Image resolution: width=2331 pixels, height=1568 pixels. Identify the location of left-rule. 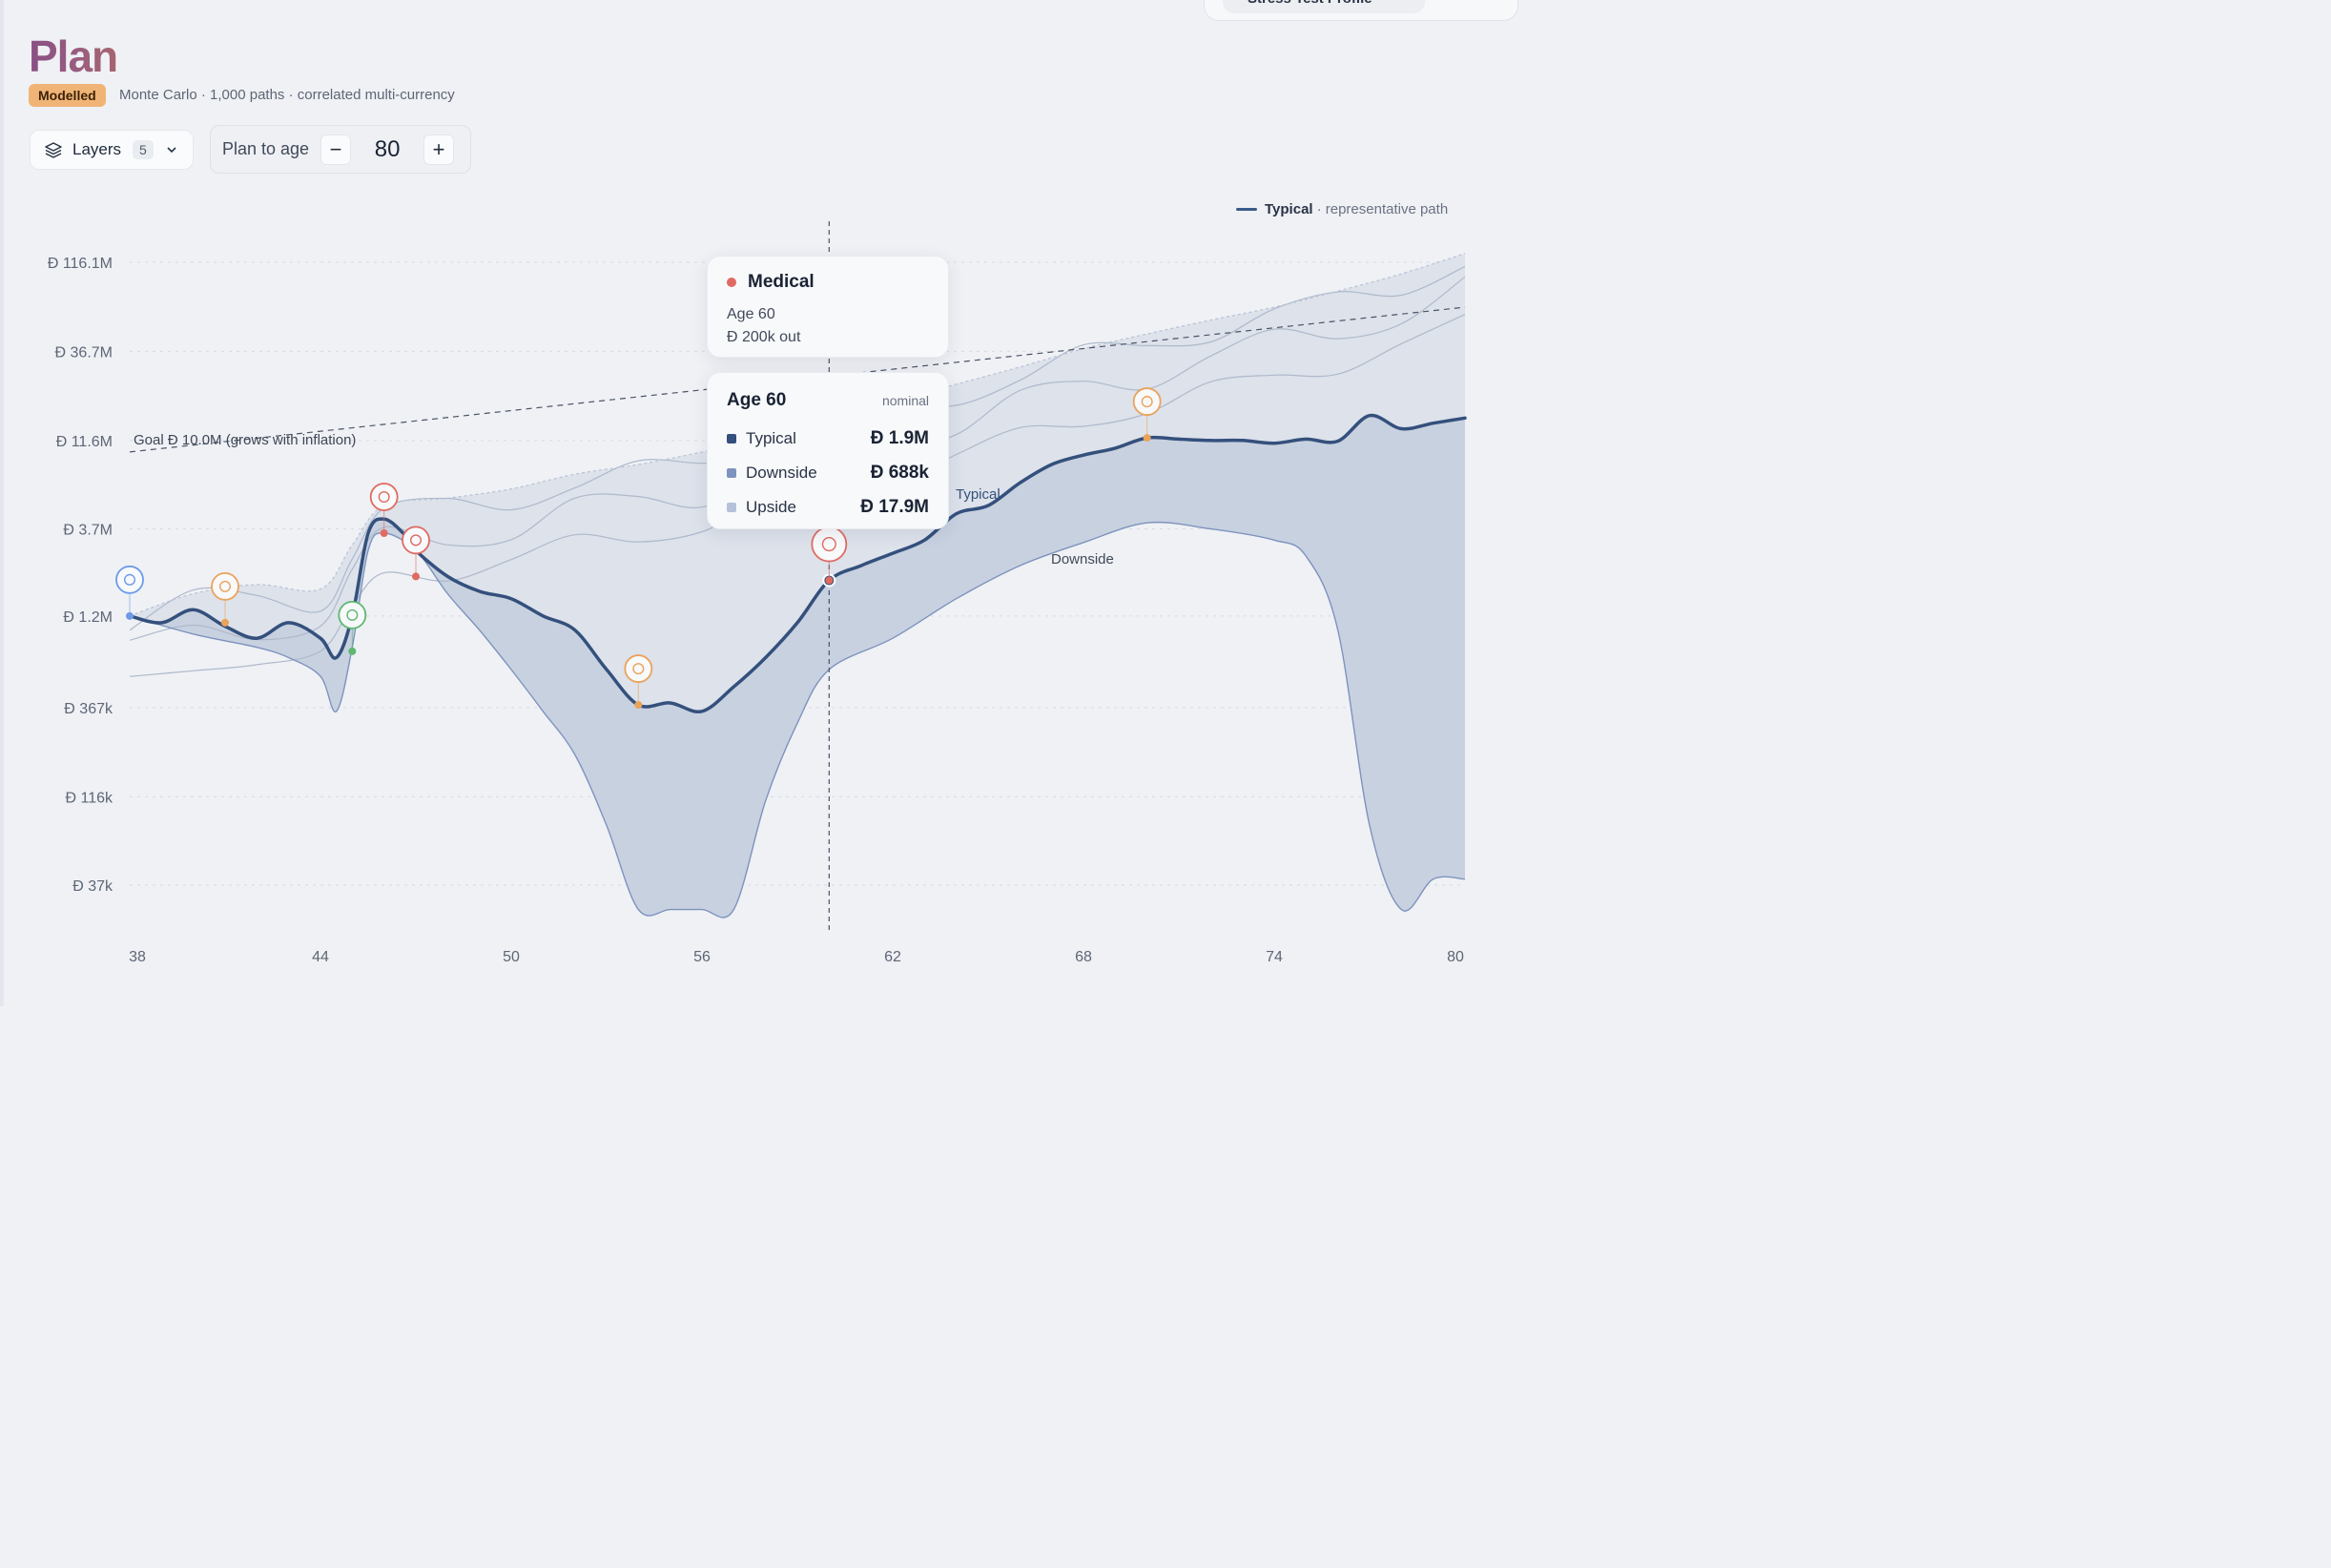
(2, 503).